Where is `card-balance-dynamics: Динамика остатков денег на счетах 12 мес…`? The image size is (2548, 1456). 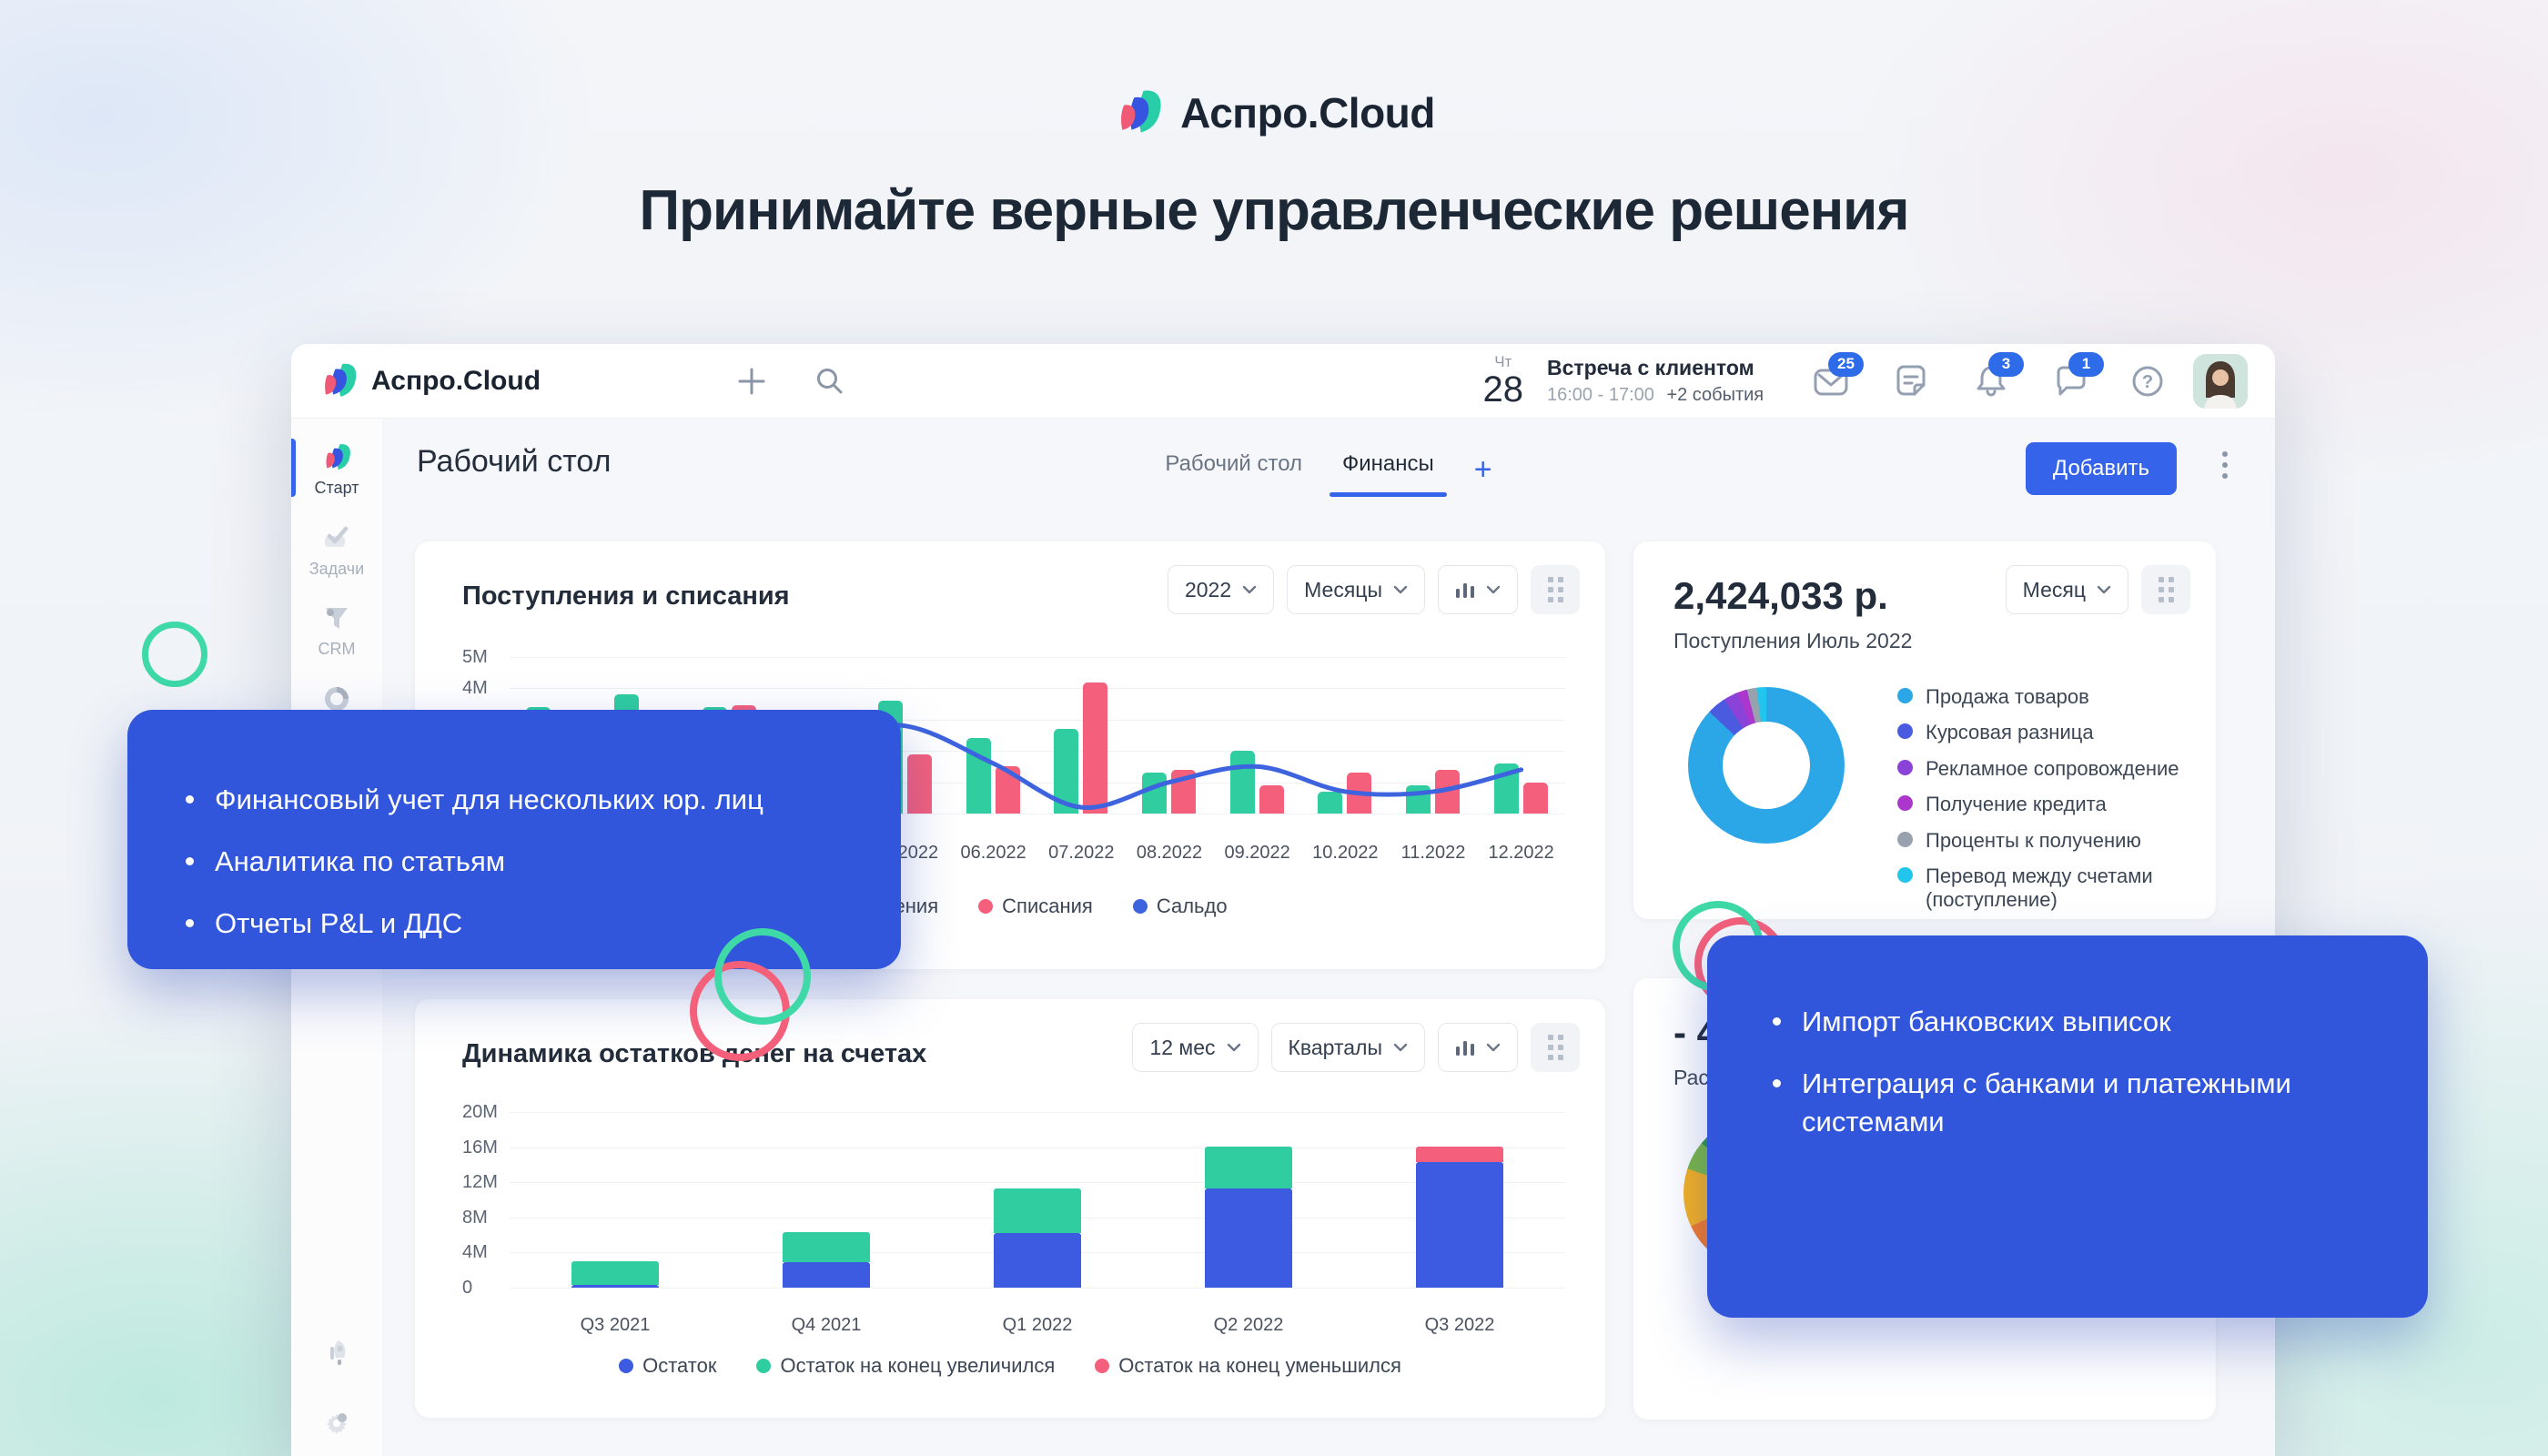
card-balance-dynamics: Динамика остатков денег на счетах 12 мес… is located at coordinates (1010, 1209).